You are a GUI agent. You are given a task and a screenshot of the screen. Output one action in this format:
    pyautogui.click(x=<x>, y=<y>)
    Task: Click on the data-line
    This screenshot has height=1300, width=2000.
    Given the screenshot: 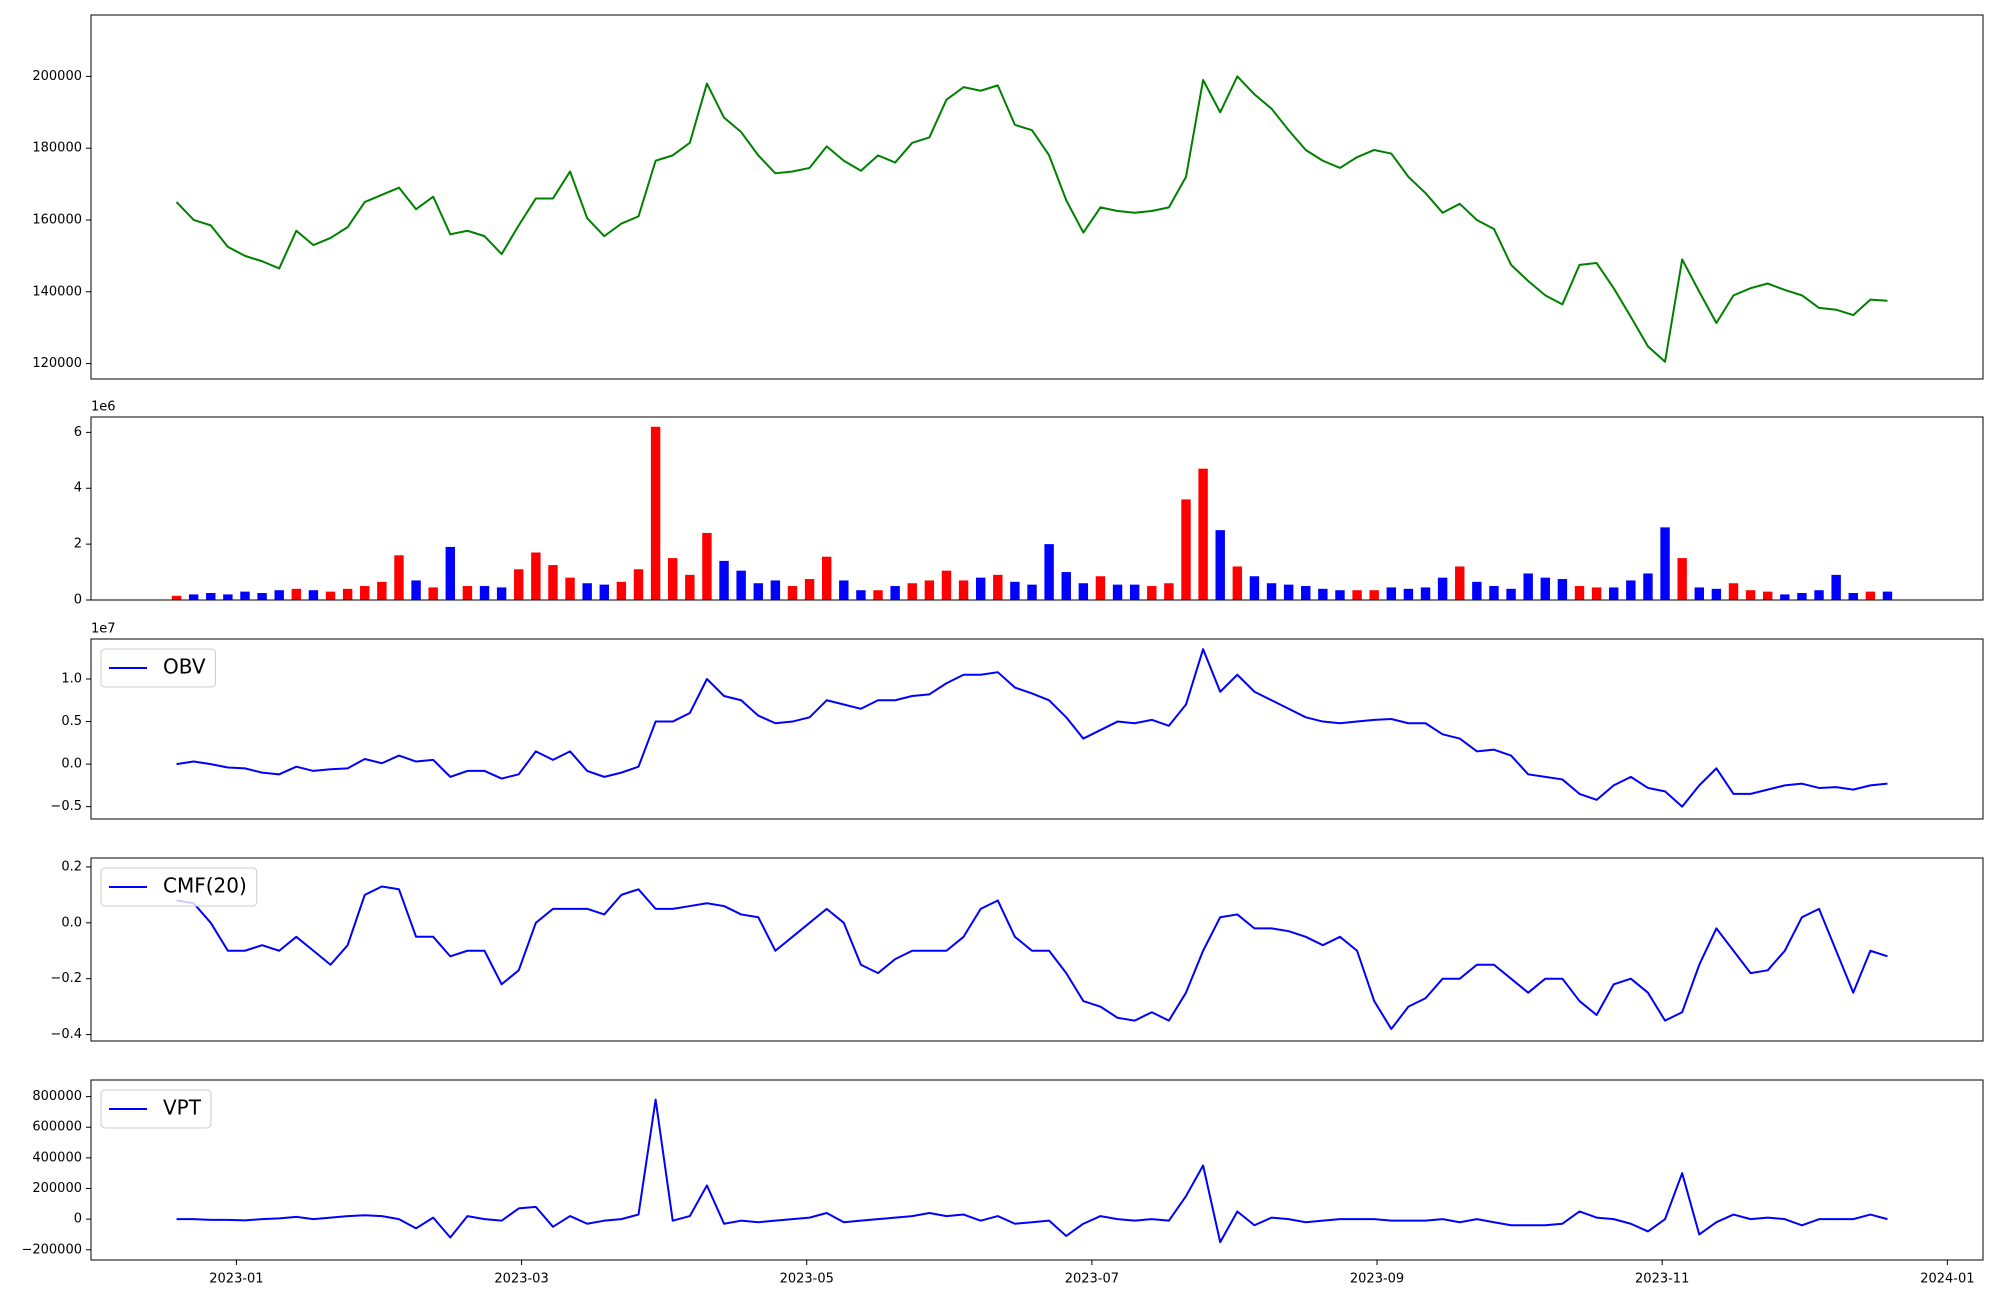 What is the action you would take?
    pyautogui.click(x=1032, y=1171)
    